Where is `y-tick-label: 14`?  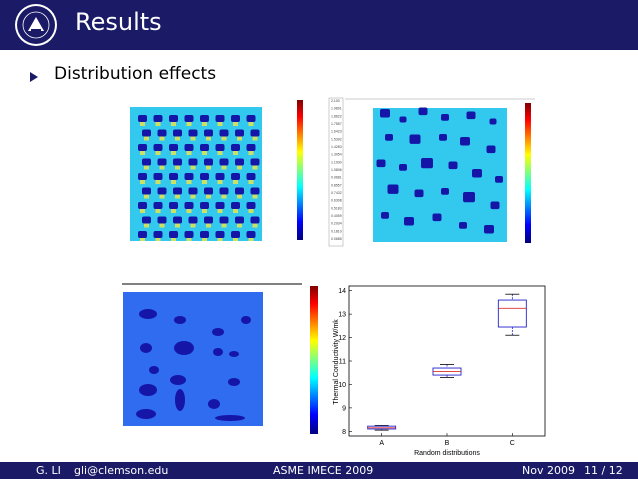 y-tick-label: 14 is located at coordinates (342, 291).